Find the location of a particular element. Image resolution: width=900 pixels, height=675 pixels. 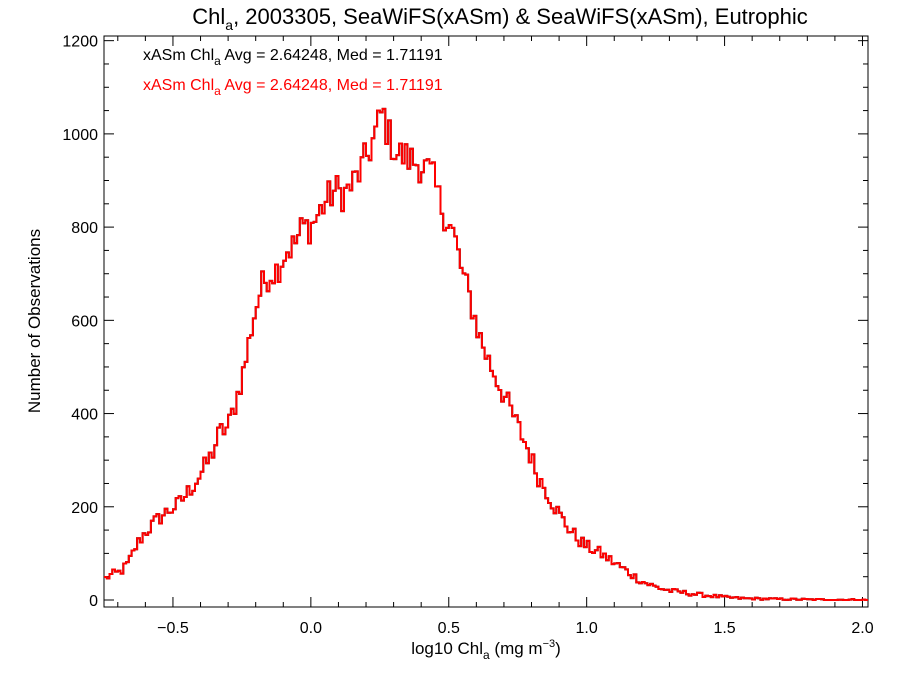

y-tick-label: 600 is located at coordinates (84, 321).